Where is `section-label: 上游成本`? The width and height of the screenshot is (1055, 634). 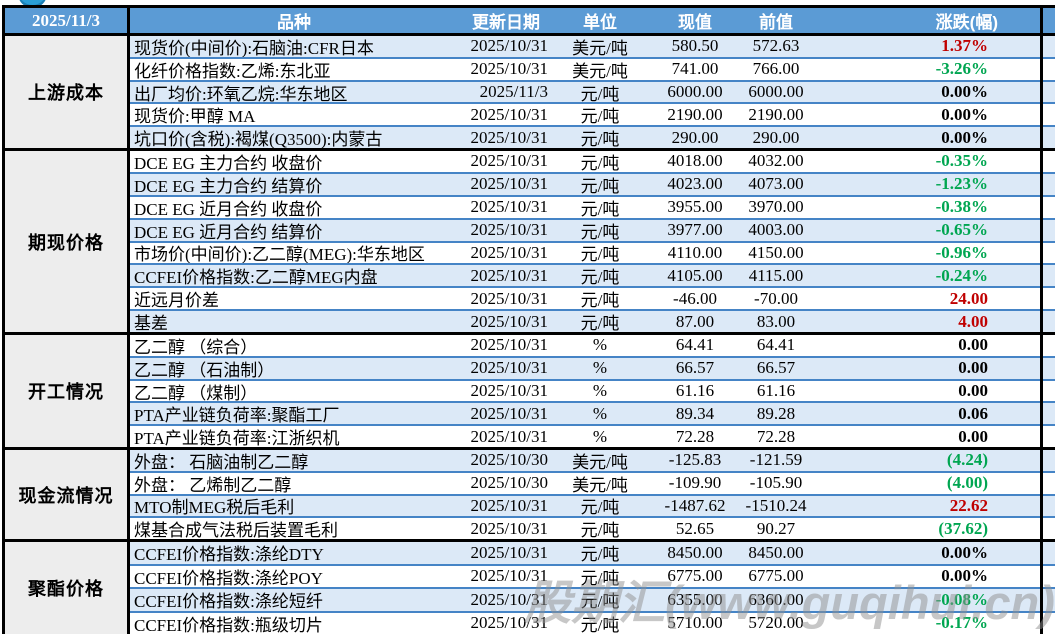 section-label: 上游成本 is located at coordinates (66, 93).